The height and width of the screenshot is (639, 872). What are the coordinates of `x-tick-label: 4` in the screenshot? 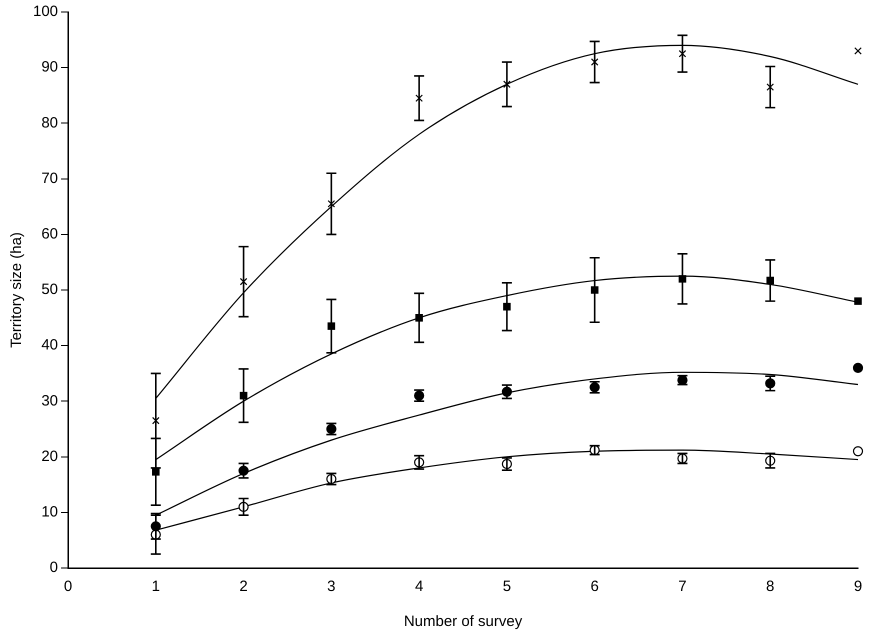 It's located at (419, 587).